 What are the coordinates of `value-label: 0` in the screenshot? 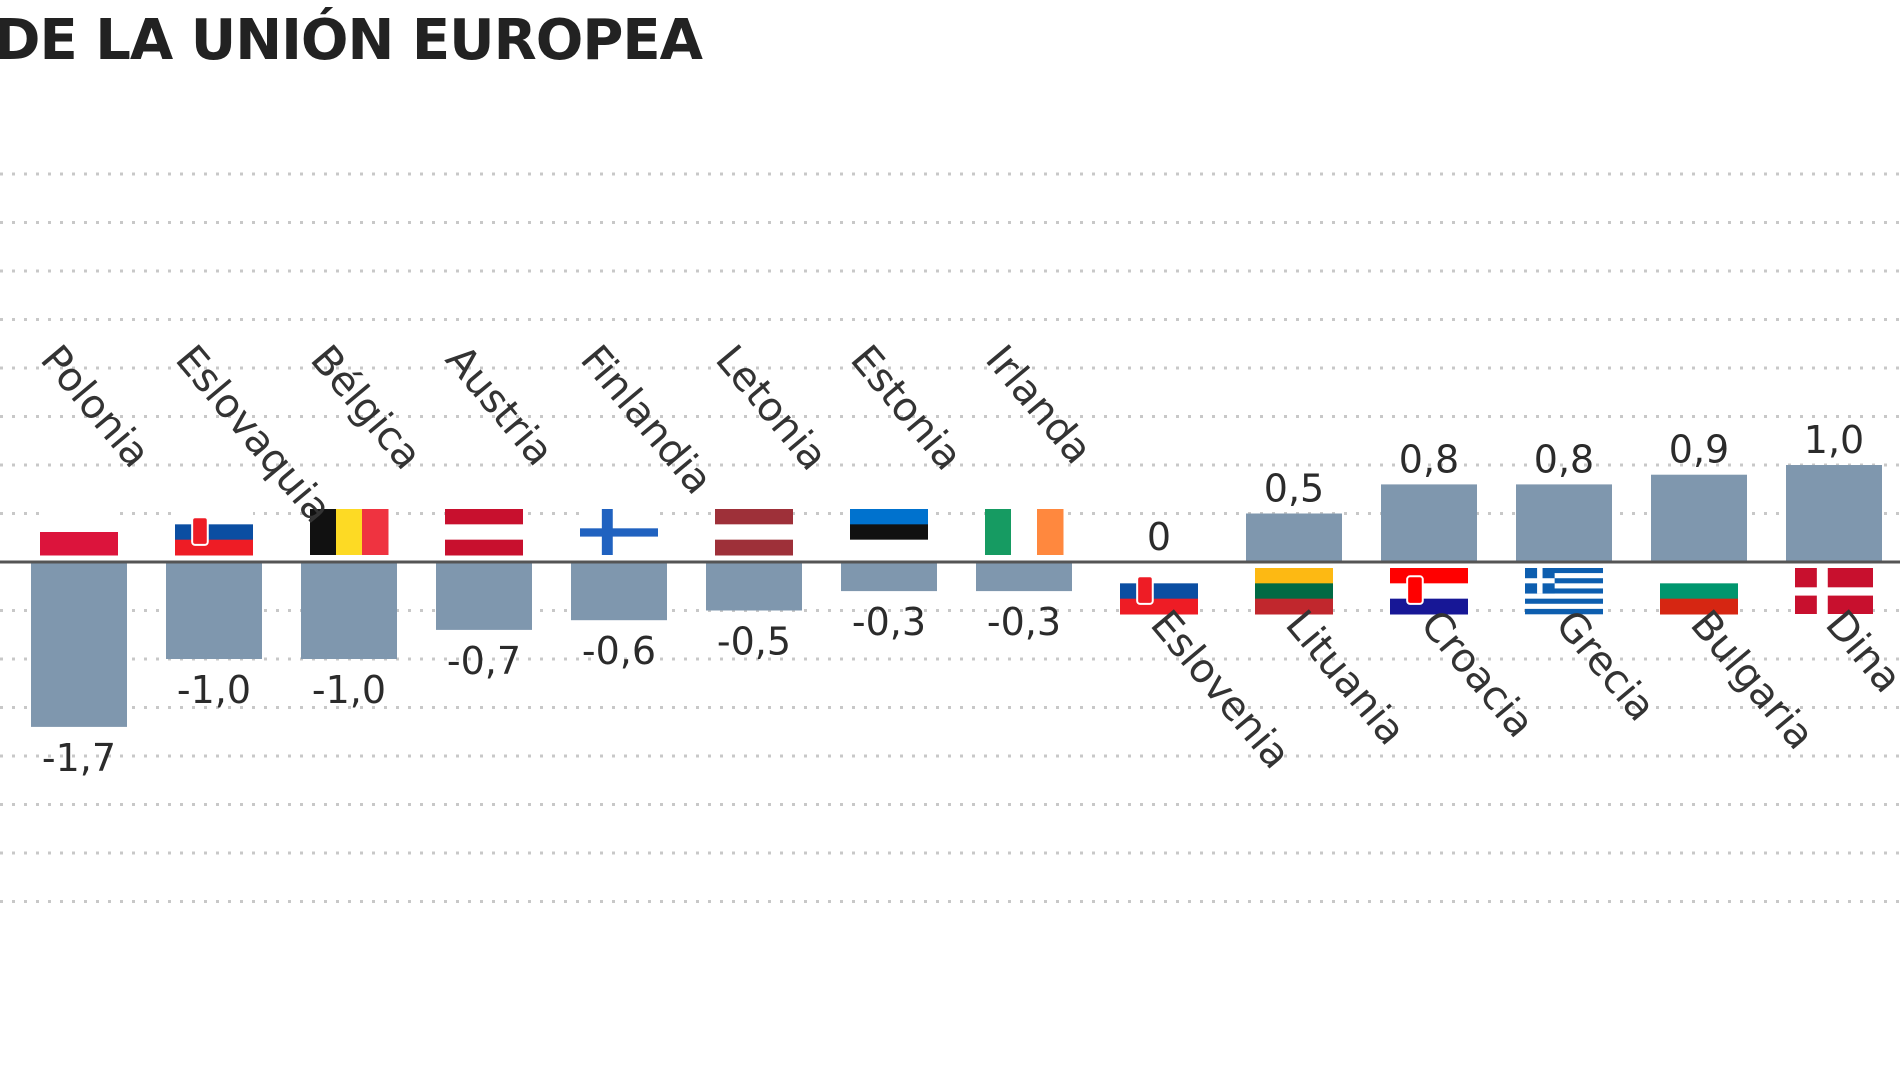 It's located at (1159, 537).